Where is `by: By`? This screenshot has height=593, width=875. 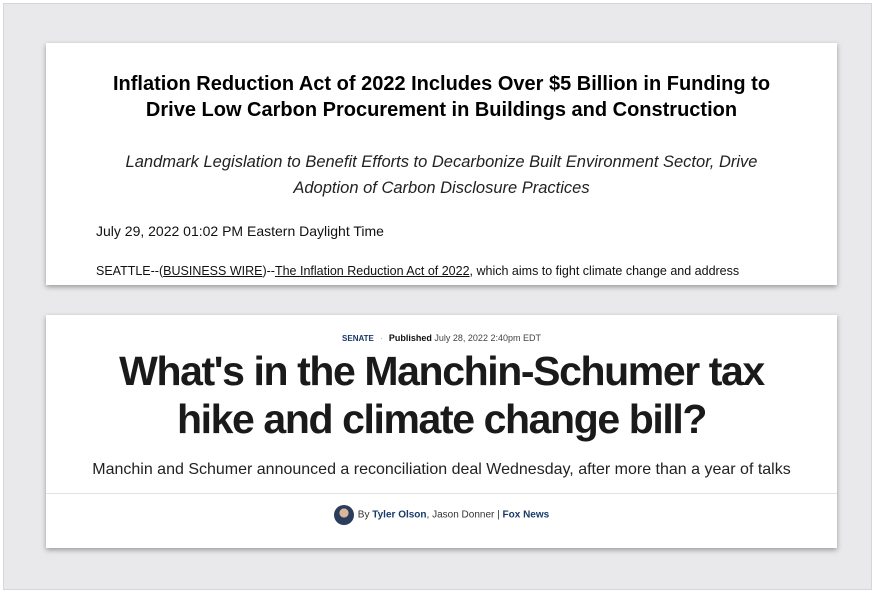
by: By is located at coordinates (363, 515).